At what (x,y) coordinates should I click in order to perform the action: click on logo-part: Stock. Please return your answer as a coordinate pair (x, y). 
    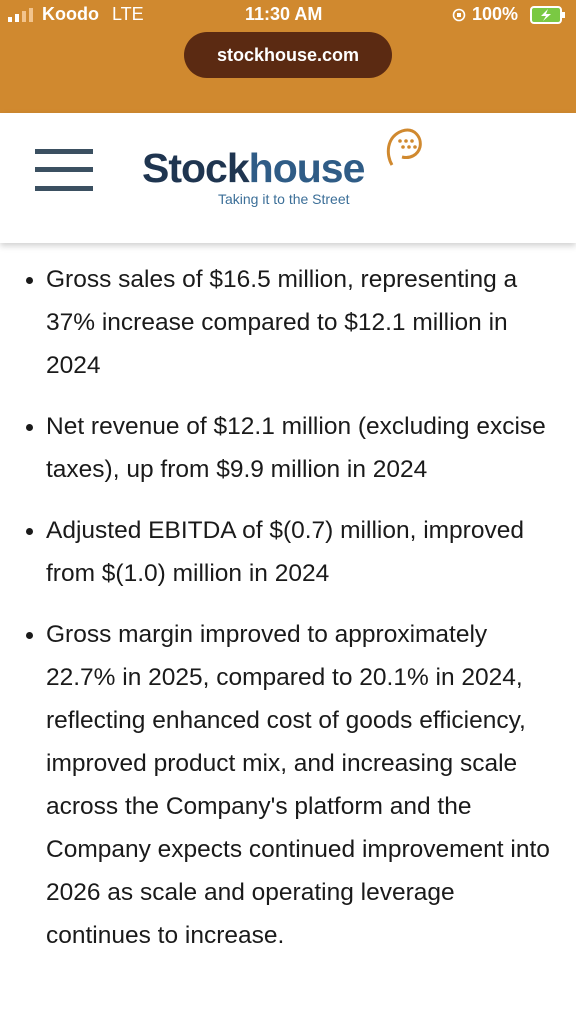
    Looking at the image, I should click on (196, 168).